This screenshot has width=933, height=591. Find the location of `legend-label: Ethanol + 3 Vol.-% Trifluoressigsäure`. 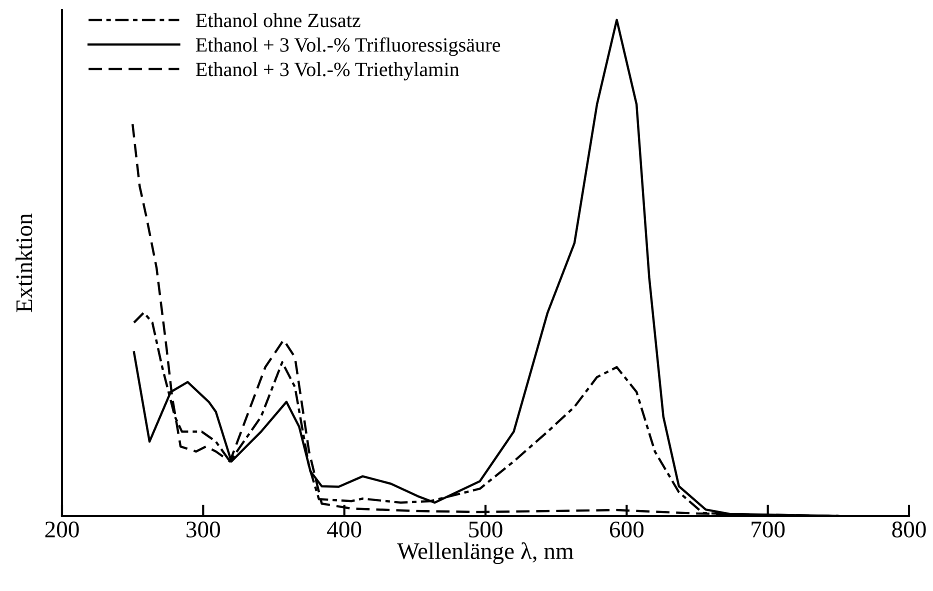

legend-label: Ethanol + 3 Vol.-% Trifluoressigsäure is located at coordinates (348, 46).